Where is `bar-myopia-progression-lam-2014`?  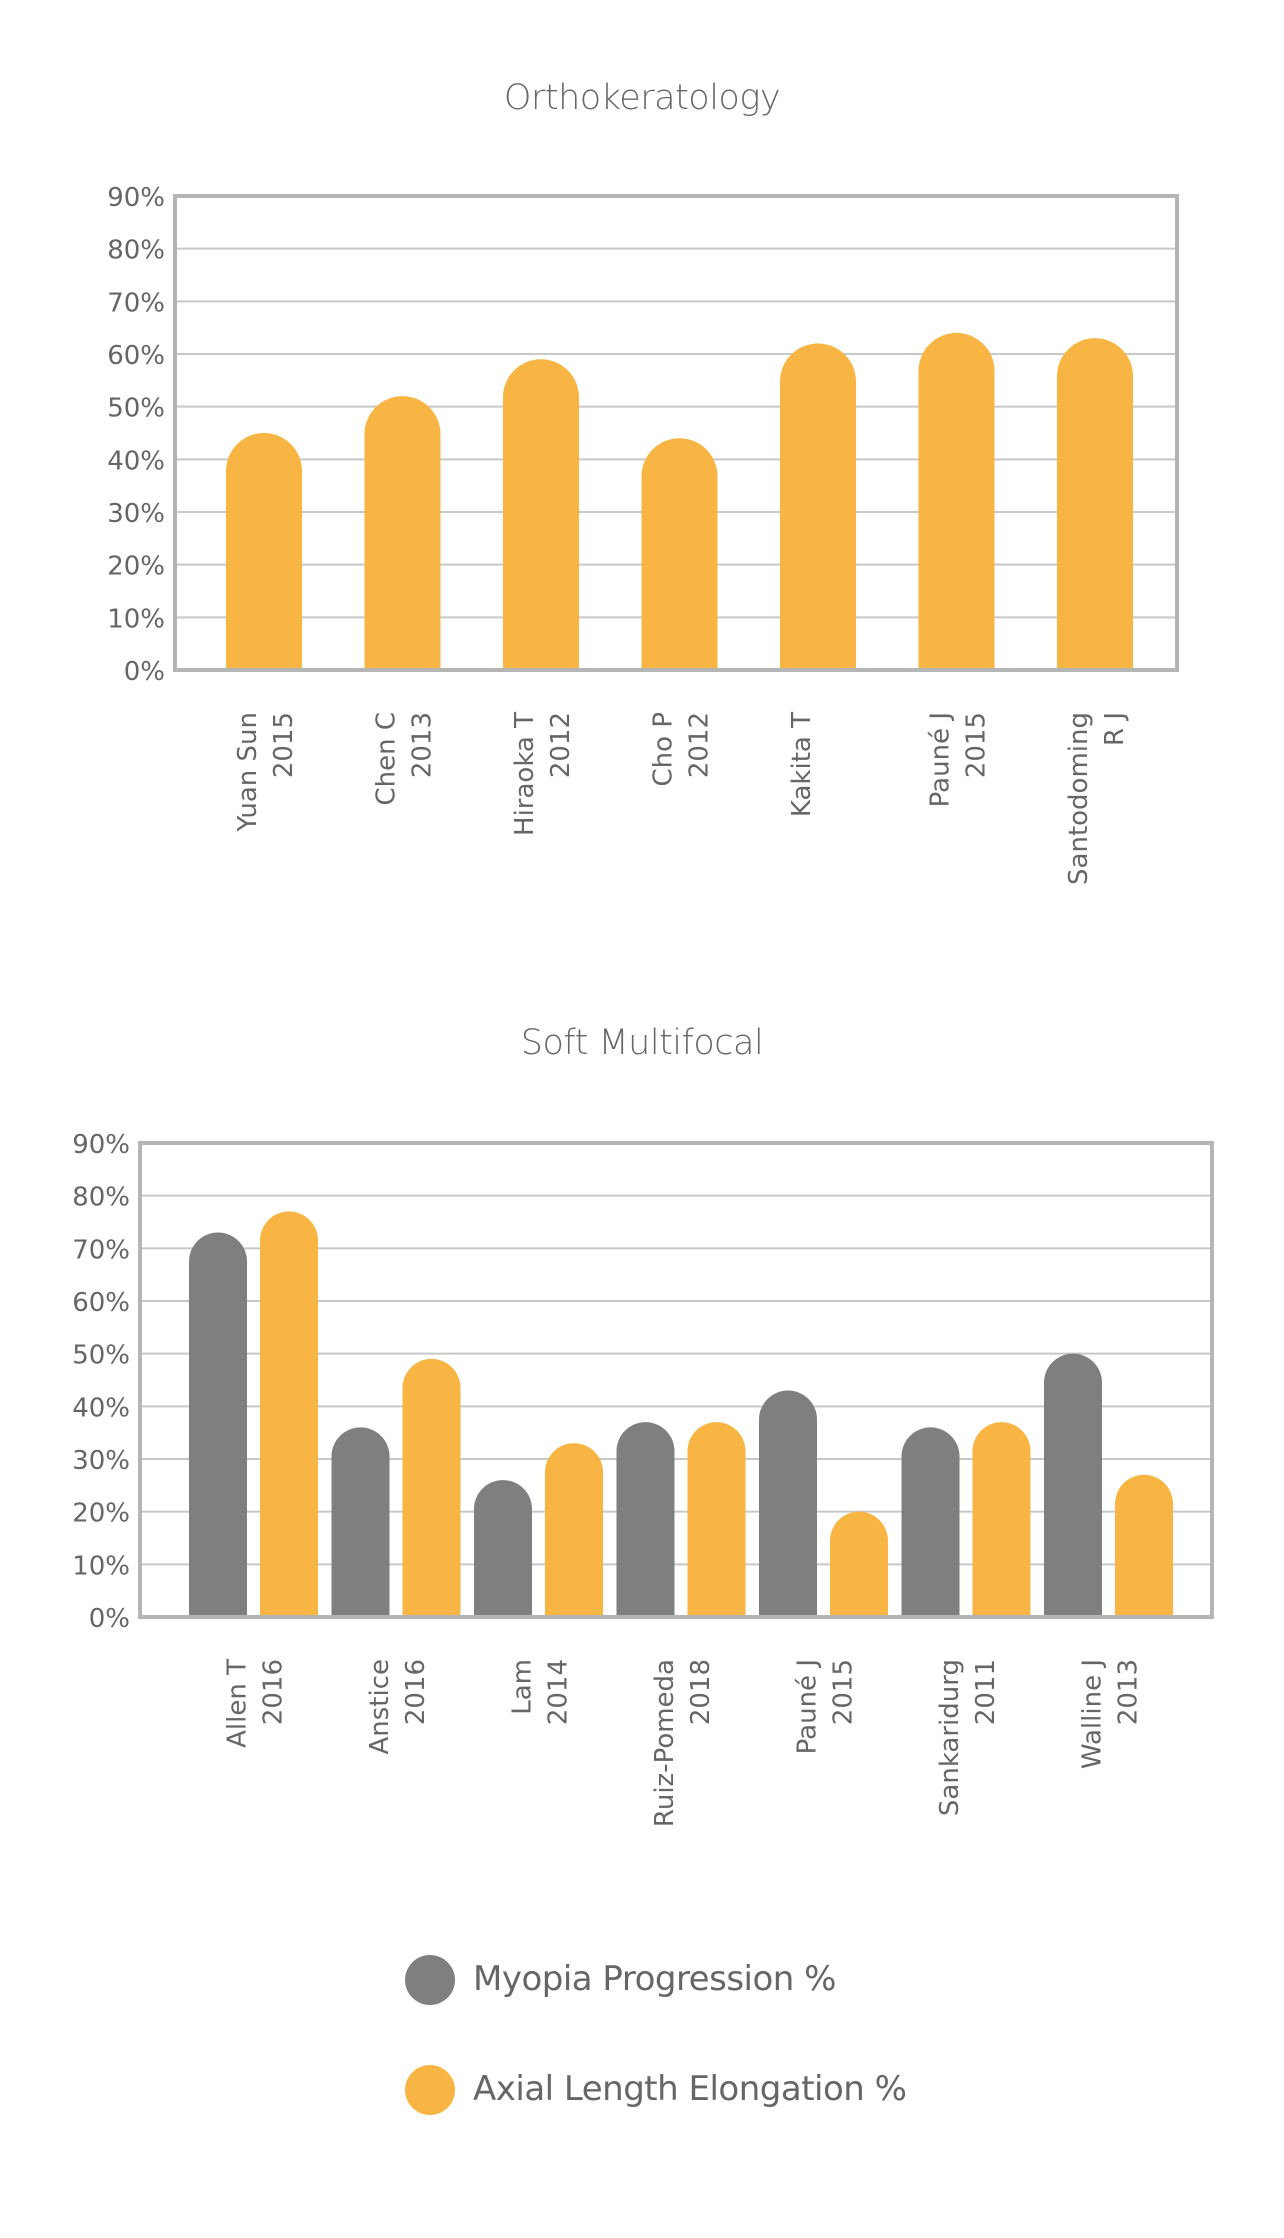
bar-myopia-progression-lam-2014 is located at coordinates (503, 1548).